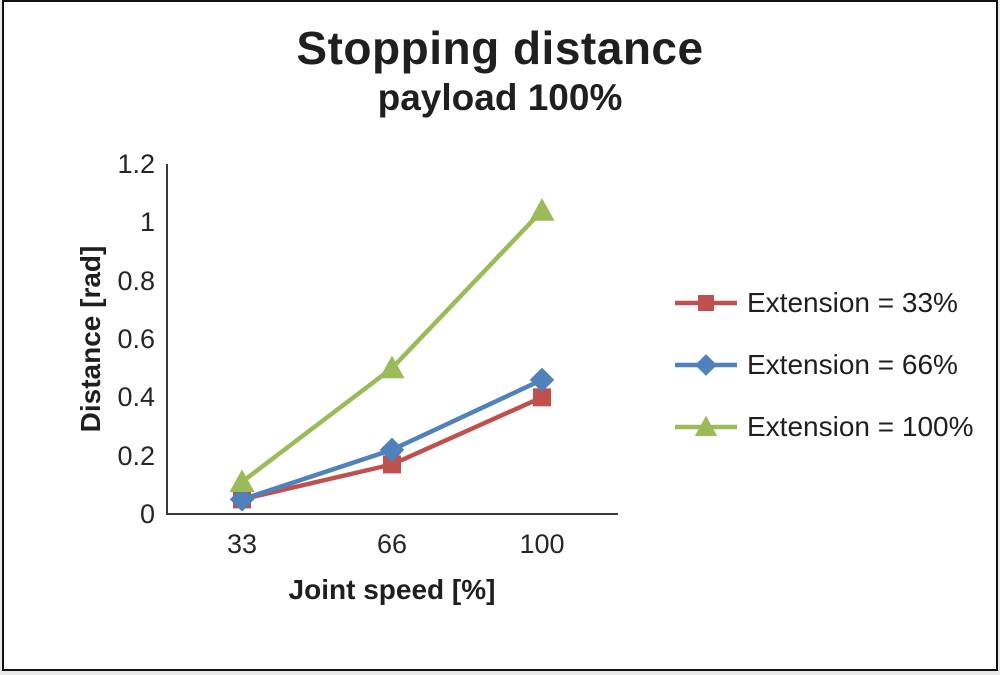 This screenshot has width=1000, height=675. Describe the element at coordinates (136, 164) in the screenshot. I see `y-tick-label: 1.2` at that location.